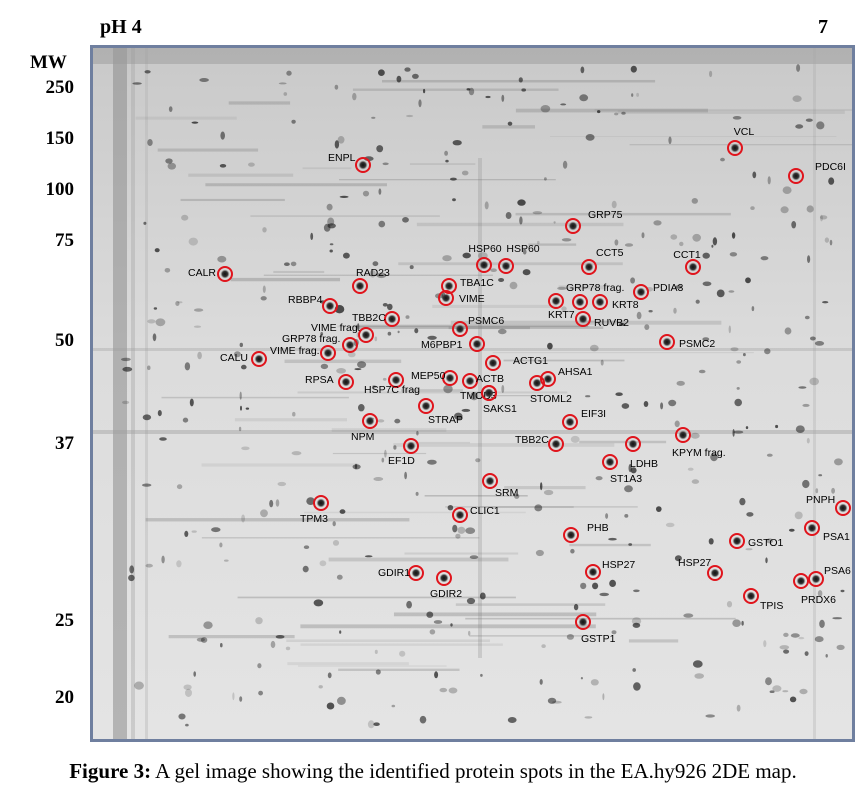  I want to click on spot-label: KRT8, so click(625, 305).